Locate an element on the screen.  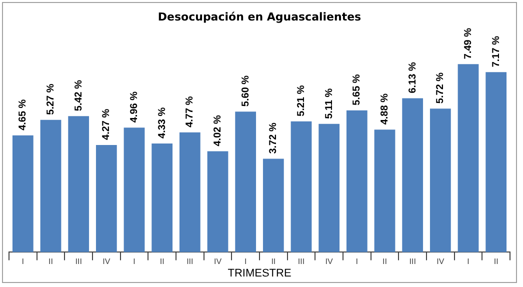
data-label: 7.17 % is located at coordinates (496, 52).